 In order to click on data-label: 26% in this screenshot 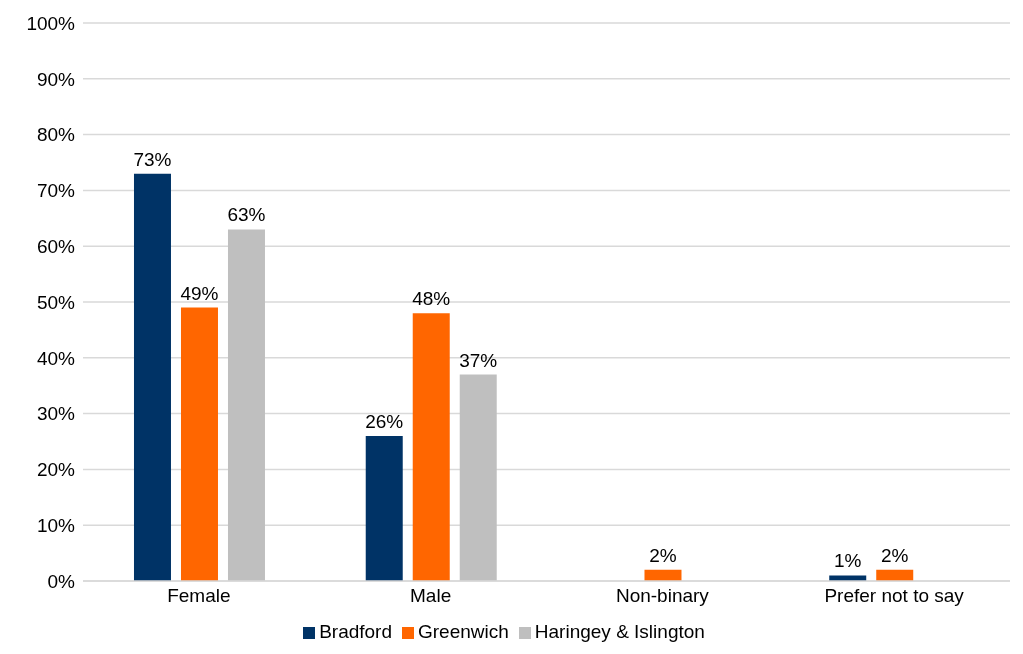, I will do `click(384, 421)`.